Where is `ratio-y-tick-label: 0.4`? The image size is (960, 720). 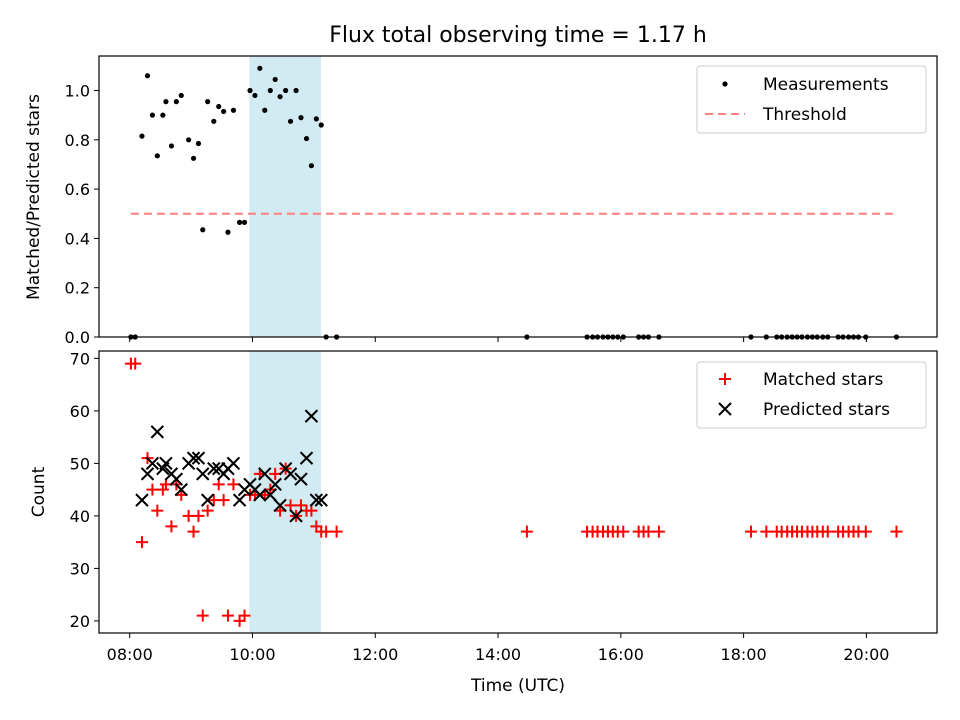
ratio-y-tick-label: 0.4 is located at coordinates (77, 238).